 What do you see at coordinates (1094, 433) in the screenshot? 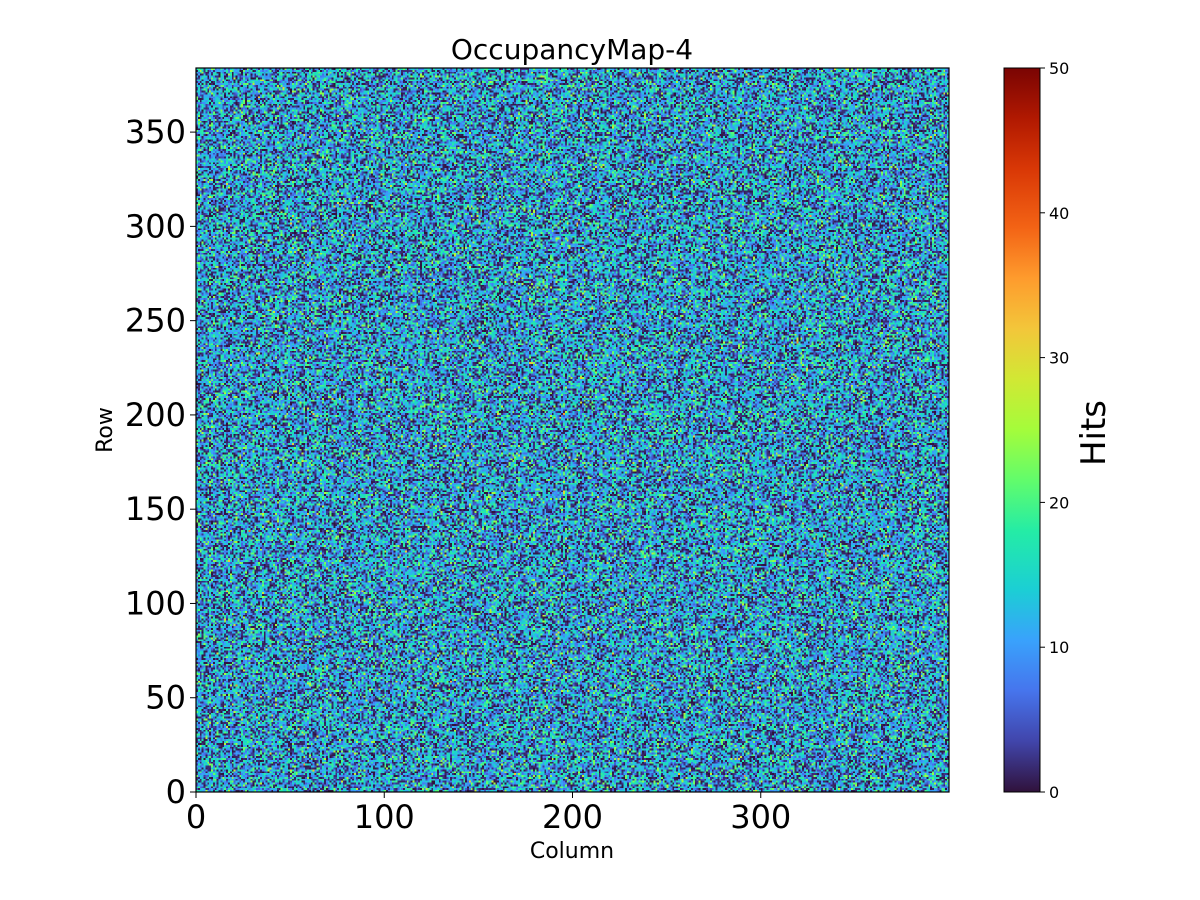
I see `colorbar-label: Hits` at bounding box center [1094, 433].